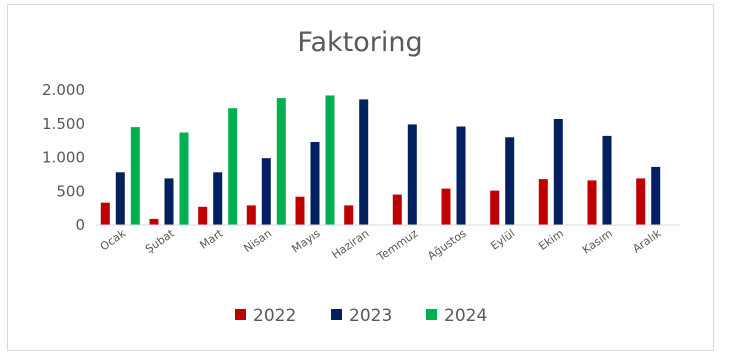 This screenshot has width=729, height=361. I want to click on y-tick-label: 2.000, so click(63, 90).